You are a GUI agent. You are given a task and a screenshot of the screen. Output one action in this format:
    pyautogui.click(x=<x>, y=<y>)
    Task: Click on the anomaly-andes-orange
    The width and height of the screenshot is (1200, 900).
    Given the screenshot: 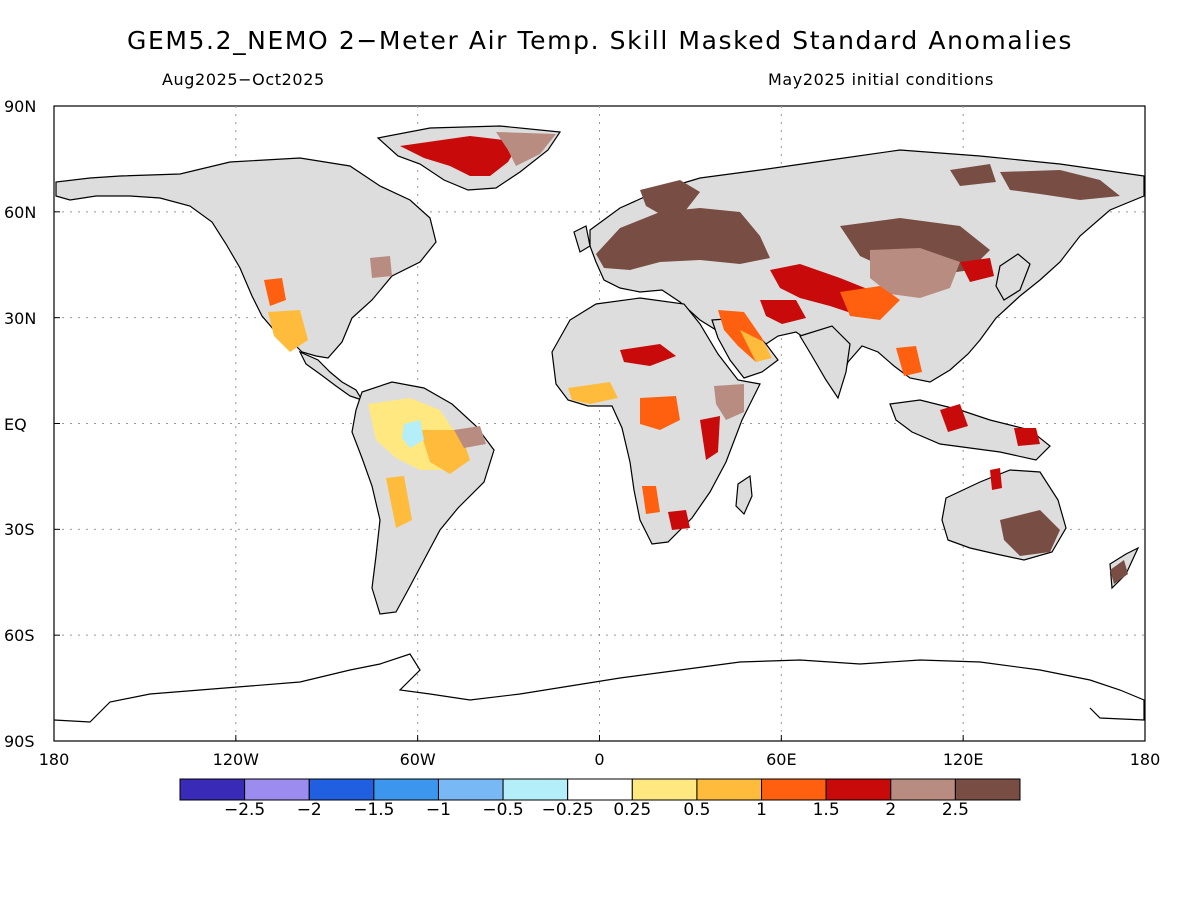 What is the action you would take?
    pyautogui.click(x=399, y=502)
    